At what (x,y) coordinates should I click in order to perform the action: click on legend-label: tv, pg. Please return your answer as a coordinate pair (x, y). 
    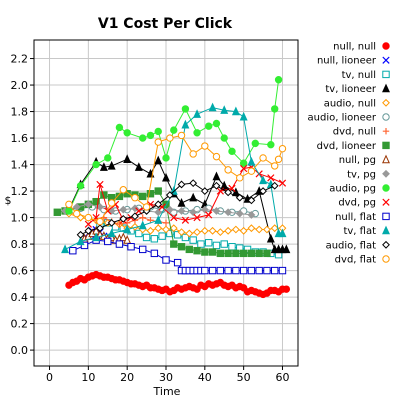
    Looking at the image, I should click on (361, 174).